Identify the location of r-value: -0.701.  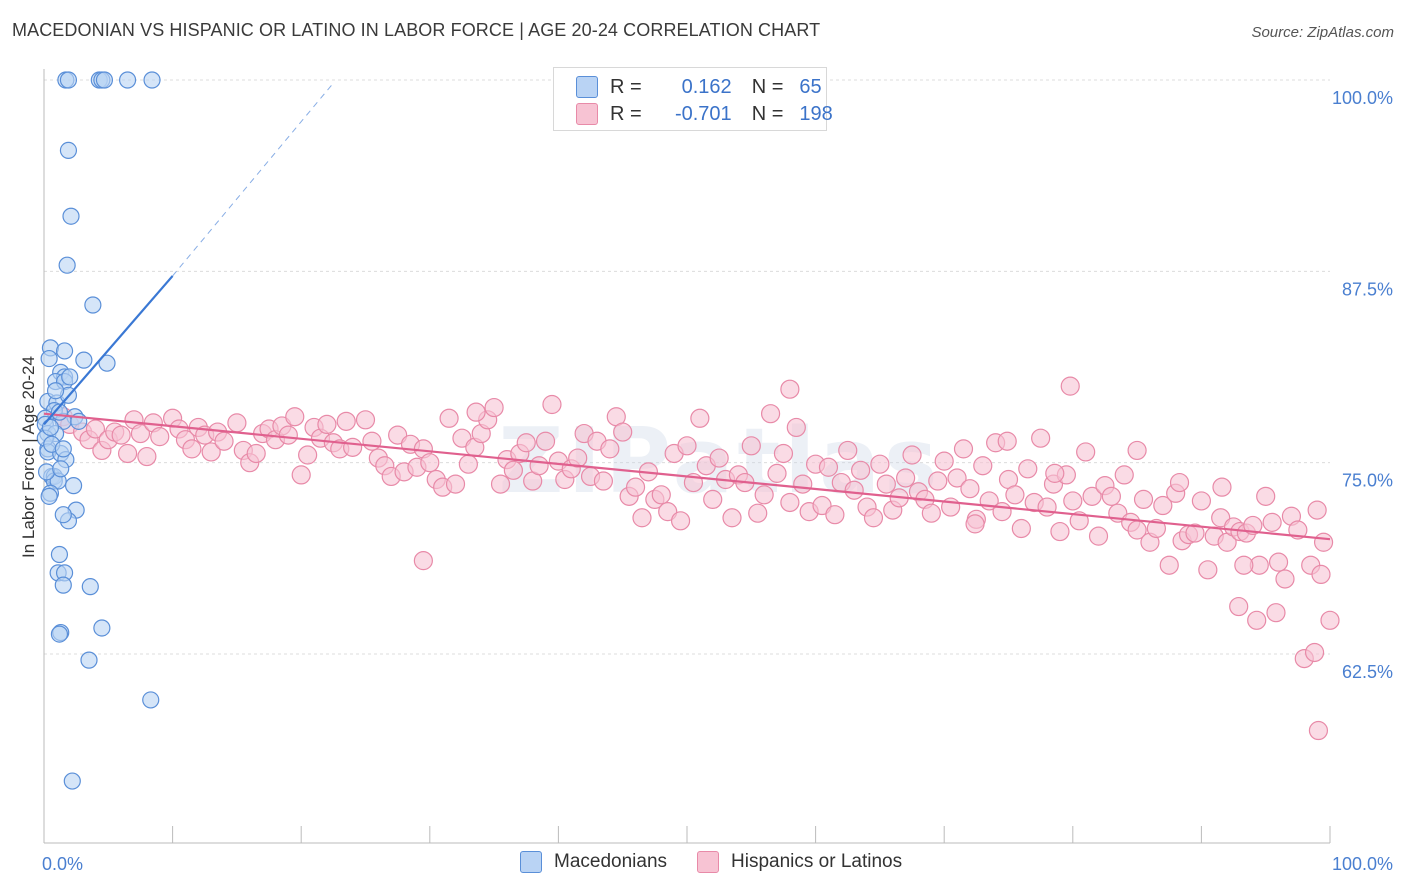
(703, 113).